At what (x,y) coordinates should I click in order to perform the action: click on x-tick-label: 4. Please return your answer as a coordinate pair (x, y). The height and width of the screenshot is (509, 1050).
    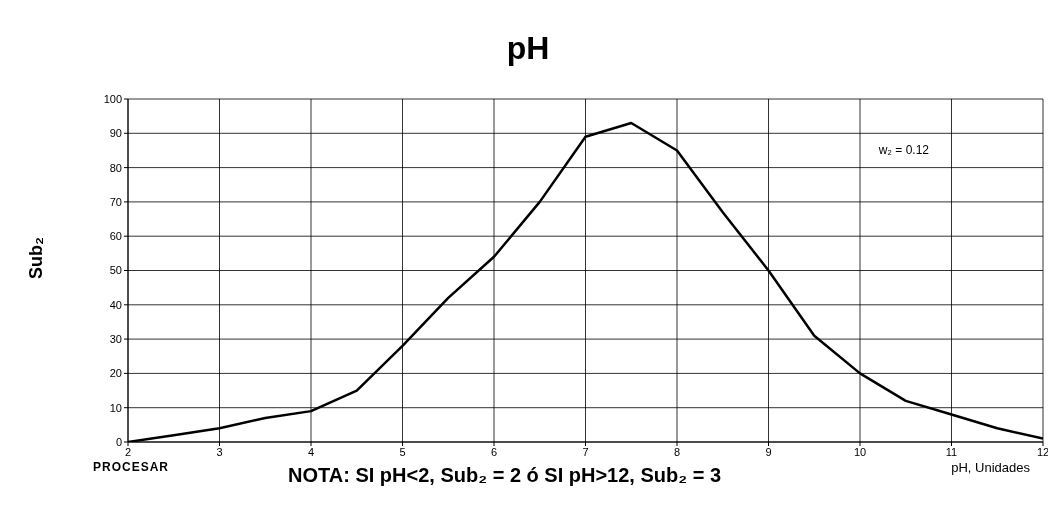
    Looking at the image, I should click on (311, 451).